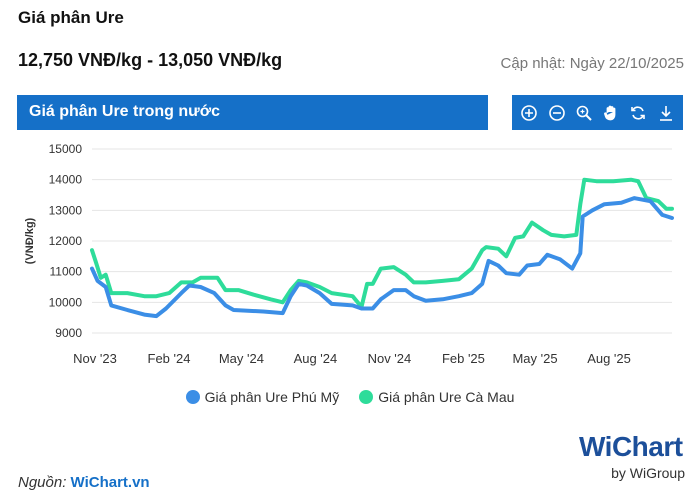 The image size is (700, 496). I want to click on y-tick-label: 11000, so click(66, 272).